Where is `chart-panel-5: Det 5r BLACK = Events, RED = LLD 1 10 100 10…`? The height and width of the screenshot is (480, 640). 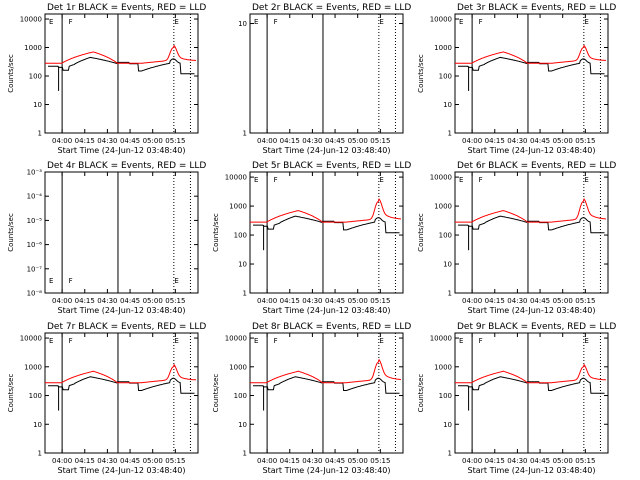 chart-panel-5: Det 5r BLACK = Events, RED = LLD 1 10 100 10… is located at coordinates (311, 238).